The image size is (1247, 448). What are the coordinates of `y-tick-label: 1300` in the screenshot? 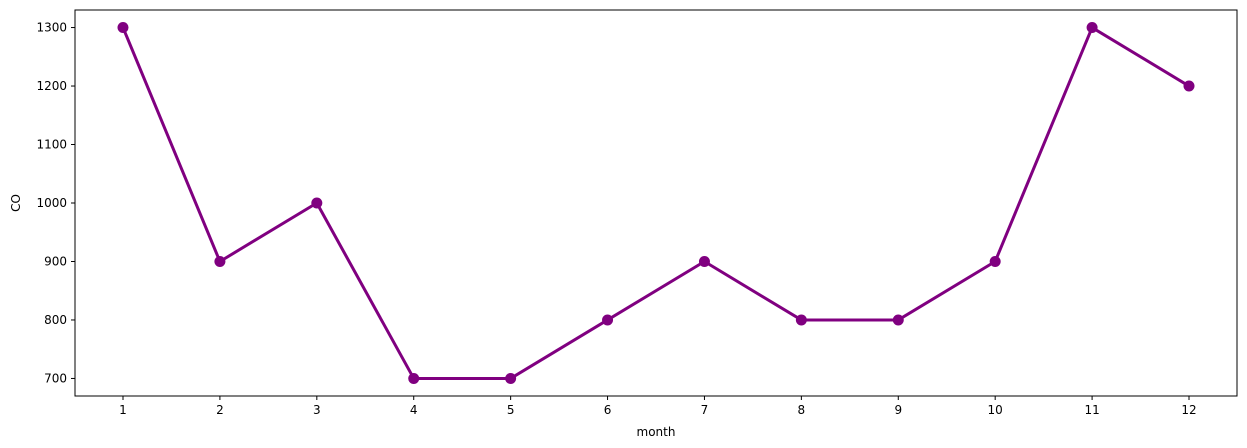 It's located at (51, 28).